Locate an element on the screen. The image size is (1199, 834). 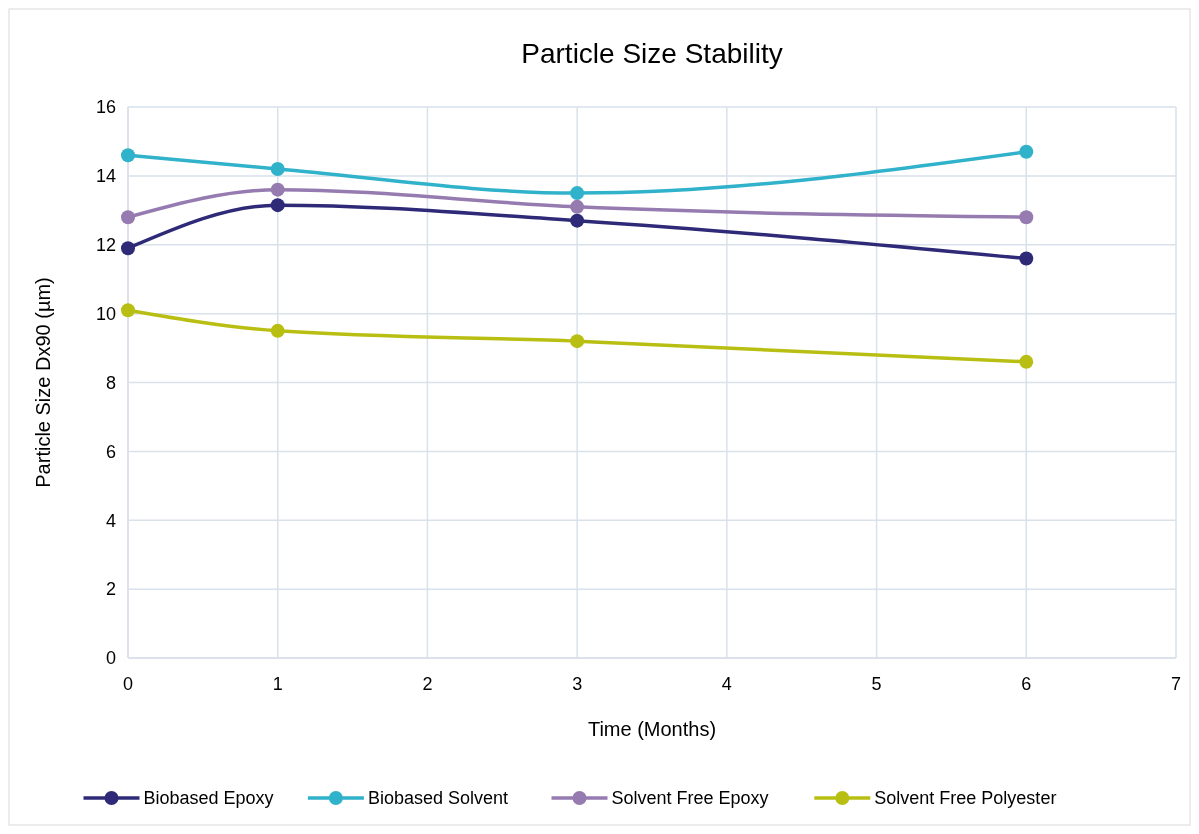
x-tick-label: 7 is located at coordinates (1176, 684).